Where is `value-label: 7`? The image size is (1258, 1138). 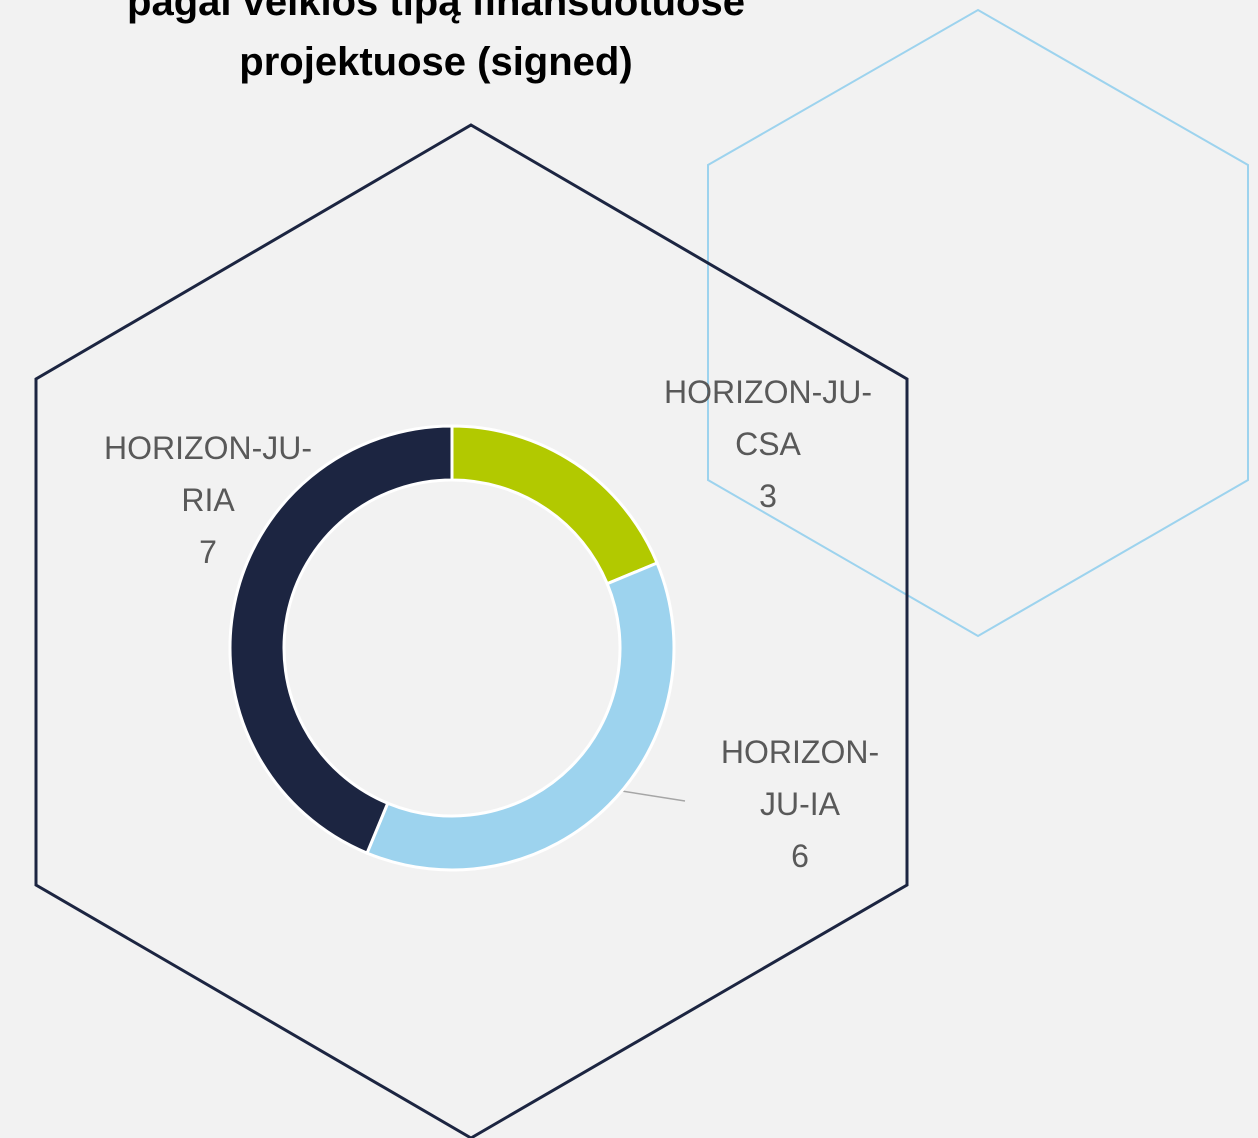 value-label: 7 is located at coordinates (208, 552).